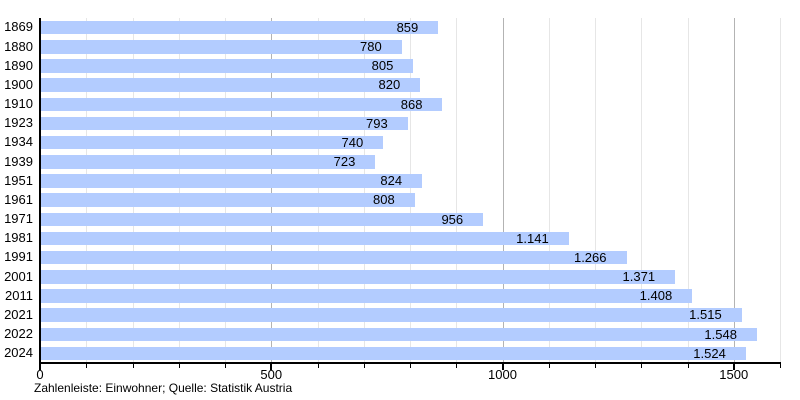 This screenshot has width=800, height=400. What do you see at coordinates (18, 142) in the screenshot?
I see `y-axis-label: 1934` at bounding box center [18, 142].